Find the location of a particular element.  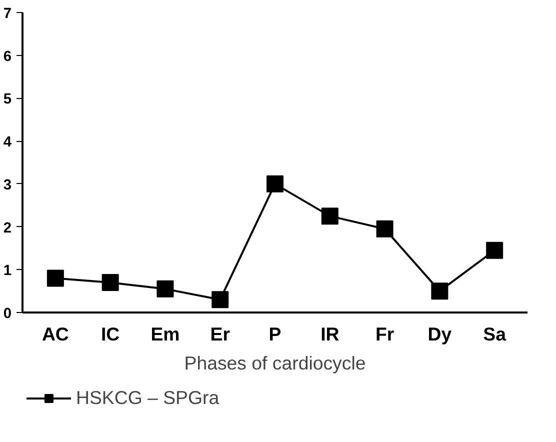

y-tick-label: 5 is located at coordinates (7, 100).